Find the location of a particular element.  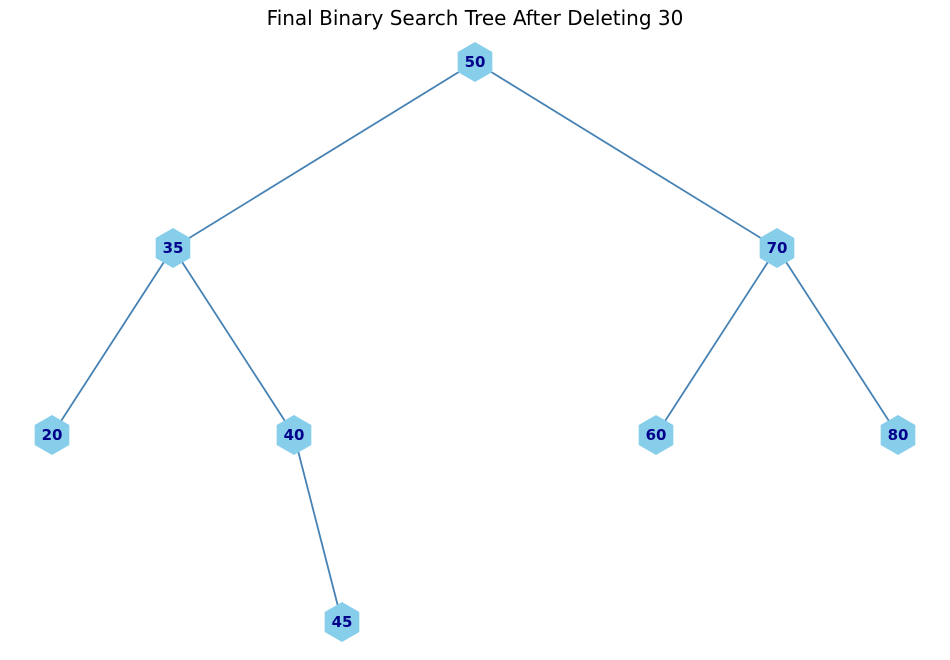

node-label: 20 is located at coordinates (52, 435).